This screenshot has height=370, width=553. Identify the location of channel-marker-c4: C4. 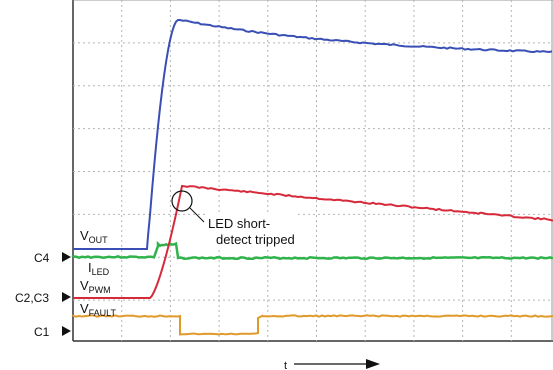
(42, 258).